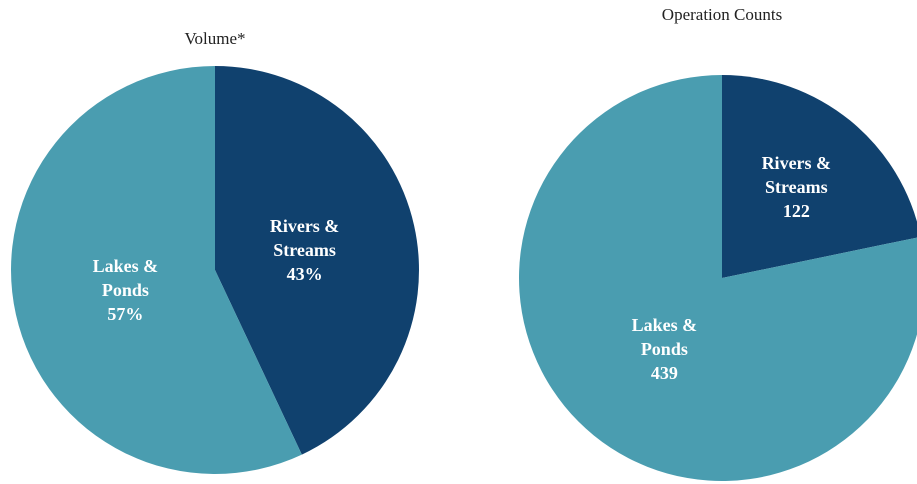  I want to click on slice-label: Lakes & Ponds 439, so click(664, 349).